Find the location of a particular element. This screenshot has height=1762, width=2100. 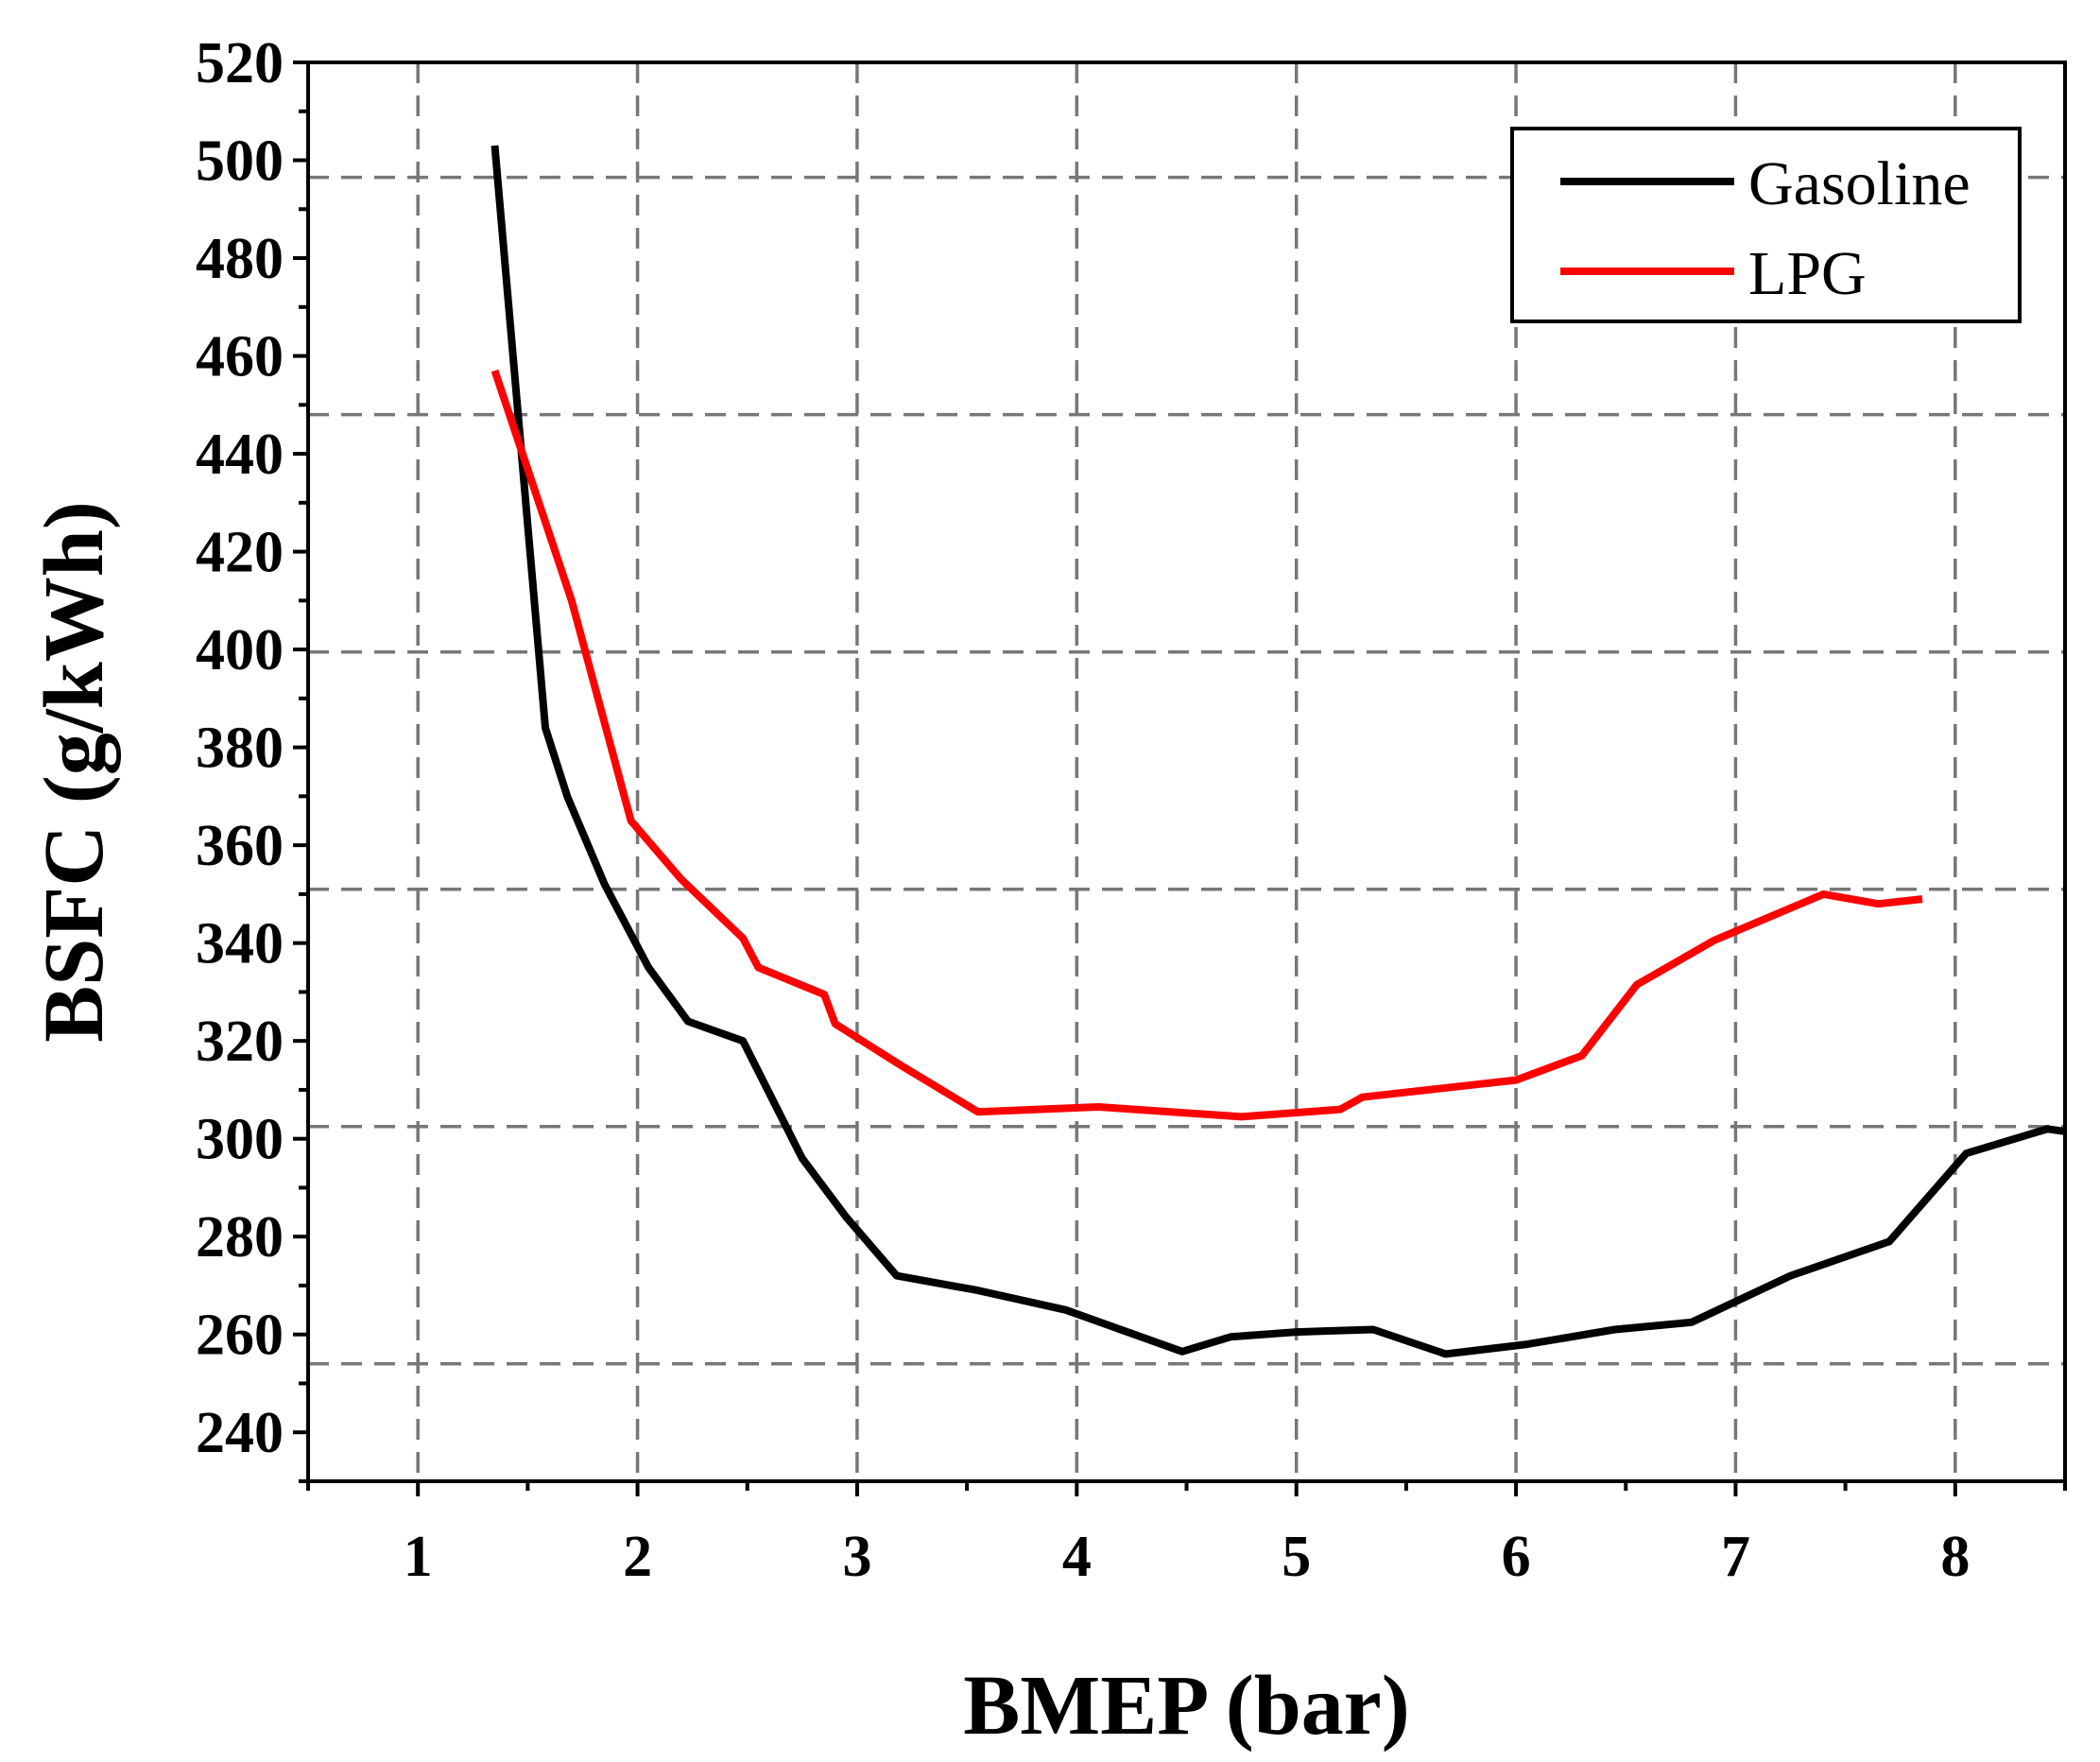

x-tick-label: 5 is located at coordinates (1296, 1557).